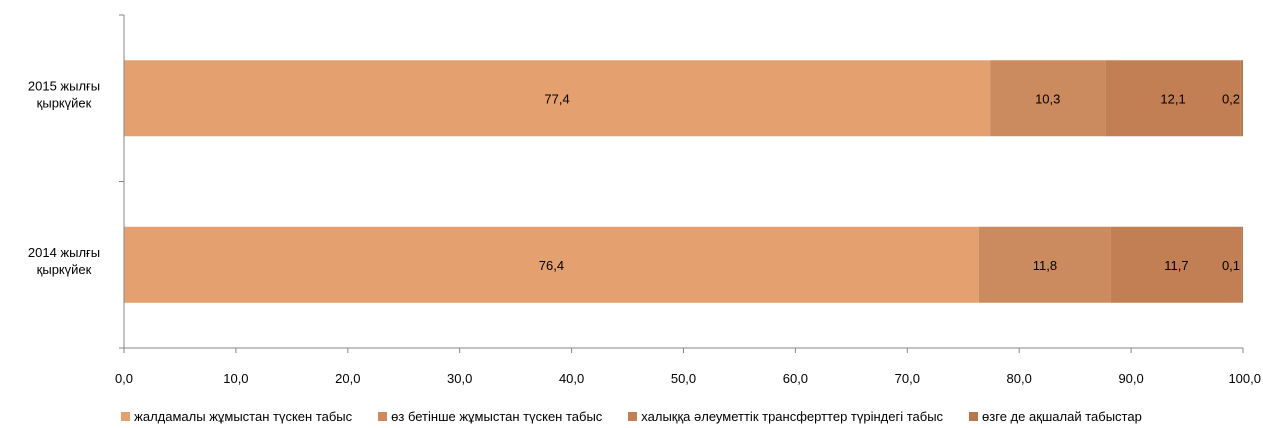  What do you see at coordinates (1244, 378) in the screenshot?
I see `x-tick-label: 100,0` at bounding box center [1244, 378].